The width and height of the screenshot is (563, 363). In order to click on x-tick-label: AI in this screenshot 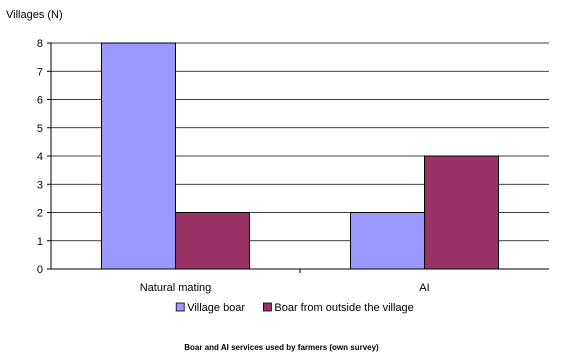, I will do `click(424, 288)`.